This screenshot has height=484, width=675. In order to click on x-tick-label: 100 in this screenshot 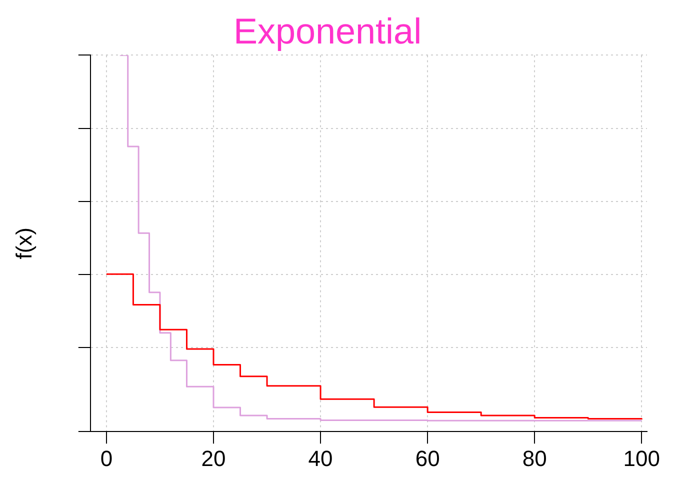, I will do `click(641, 458)`.